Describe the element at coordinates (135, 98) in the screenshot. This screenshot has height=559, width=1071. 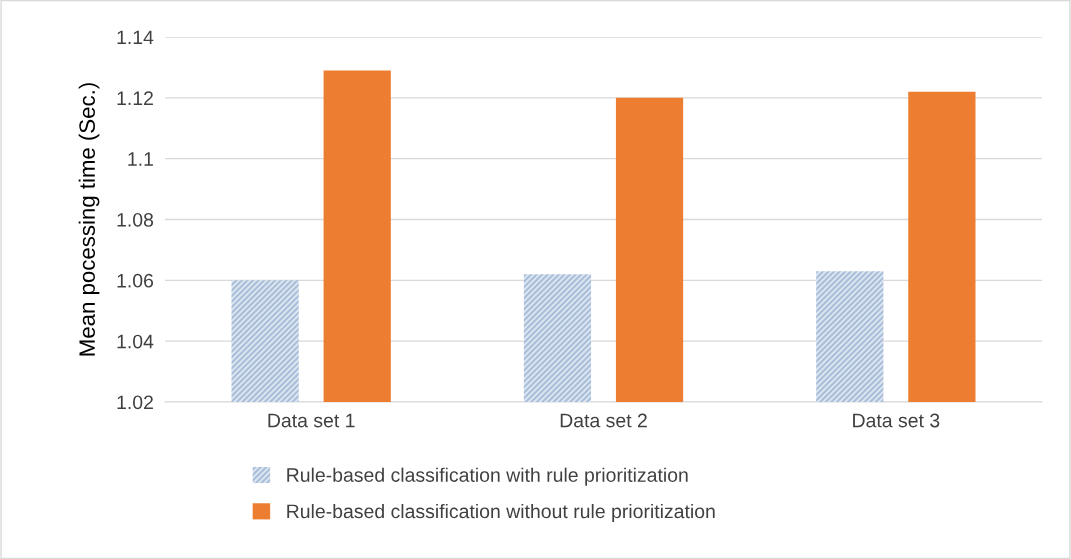
I see `y-tick-label: 1.12` at that location.